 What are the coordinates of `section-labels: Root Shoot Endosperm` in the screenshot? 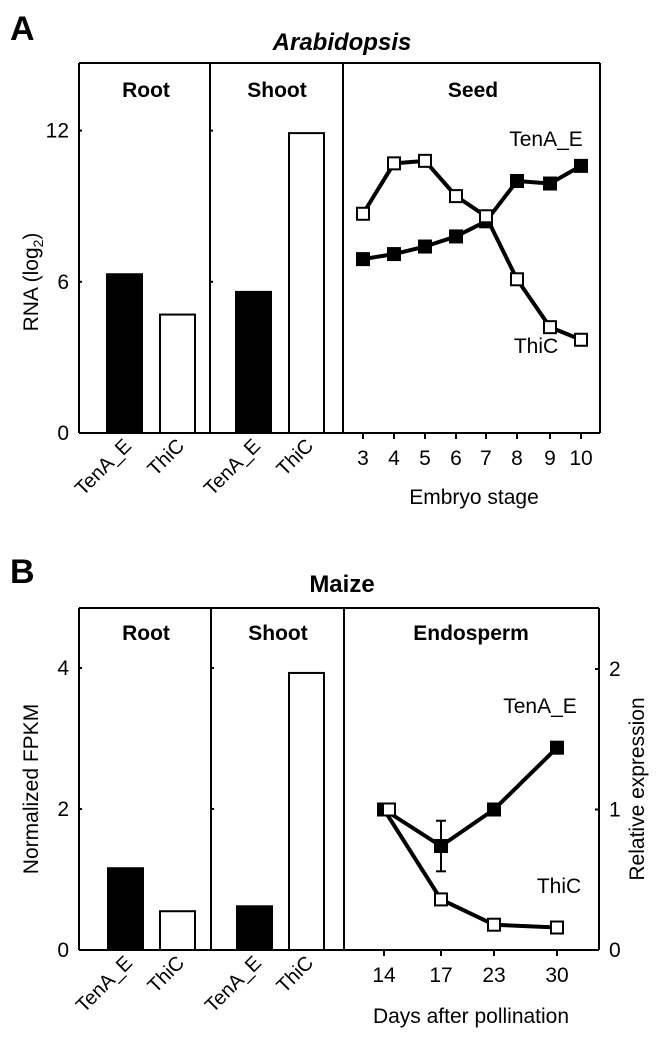 It's located at (325, 633).